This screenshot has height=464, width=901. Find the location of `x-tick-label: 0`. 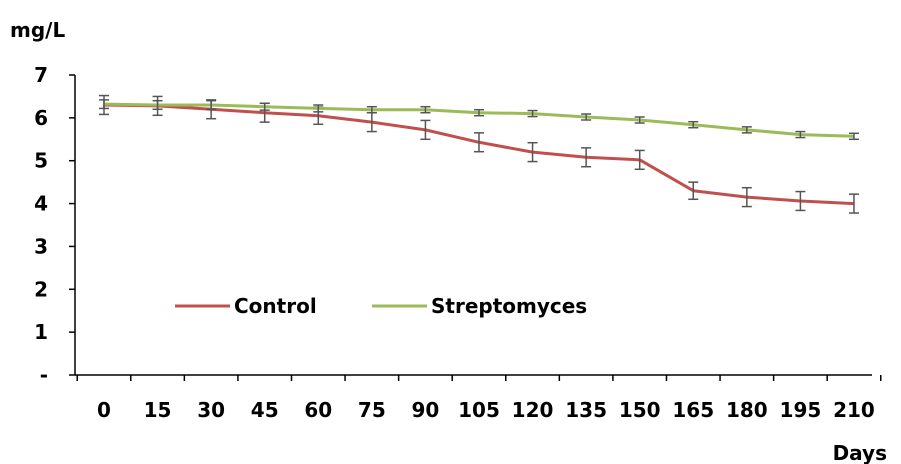

x-tick-label: 0 is located at coordinates (104, 410).